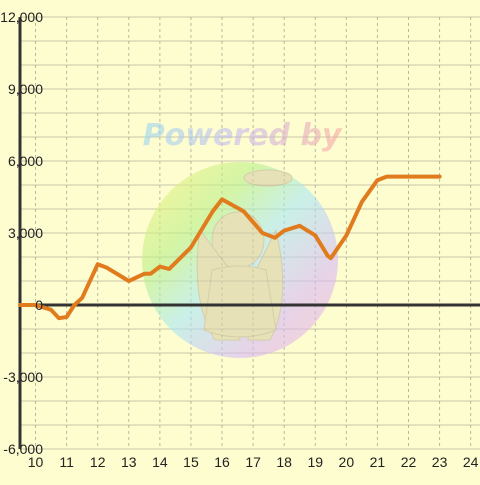 This screenshot has width=480, height=485. Describe the element at coordinates (160, 462) in the screenshot. I see `x-tick-label: 14` at that location.